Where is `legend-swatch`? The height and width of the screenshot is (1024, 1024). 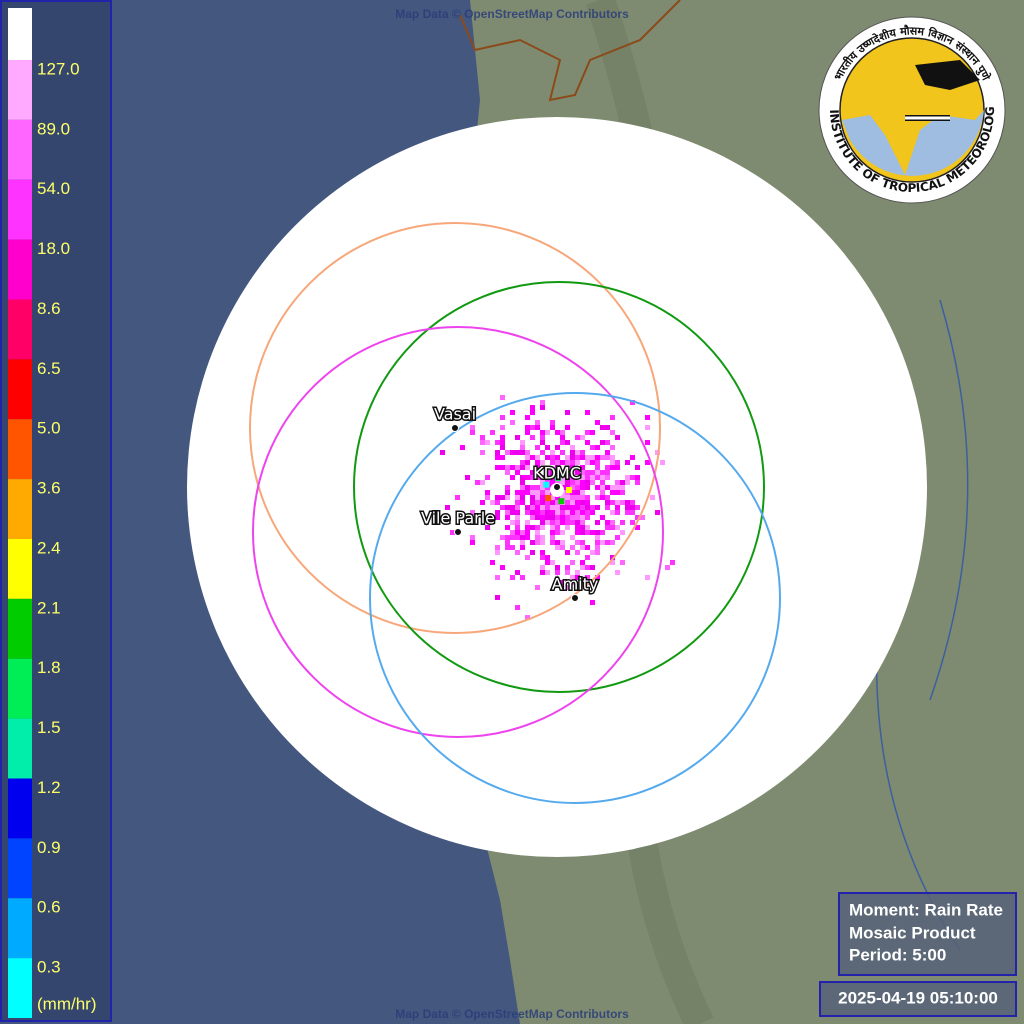 legend-swatch is located at coordinates (20, 509).